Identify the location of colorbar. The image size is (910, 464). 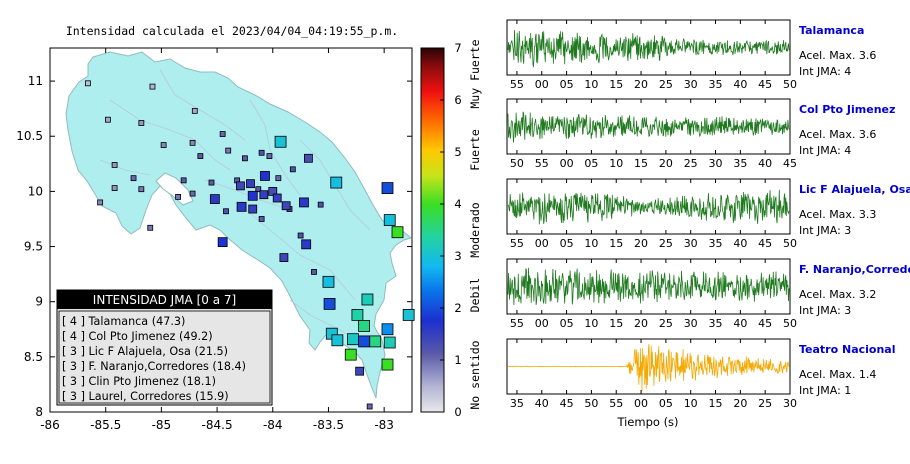
(432, 230).